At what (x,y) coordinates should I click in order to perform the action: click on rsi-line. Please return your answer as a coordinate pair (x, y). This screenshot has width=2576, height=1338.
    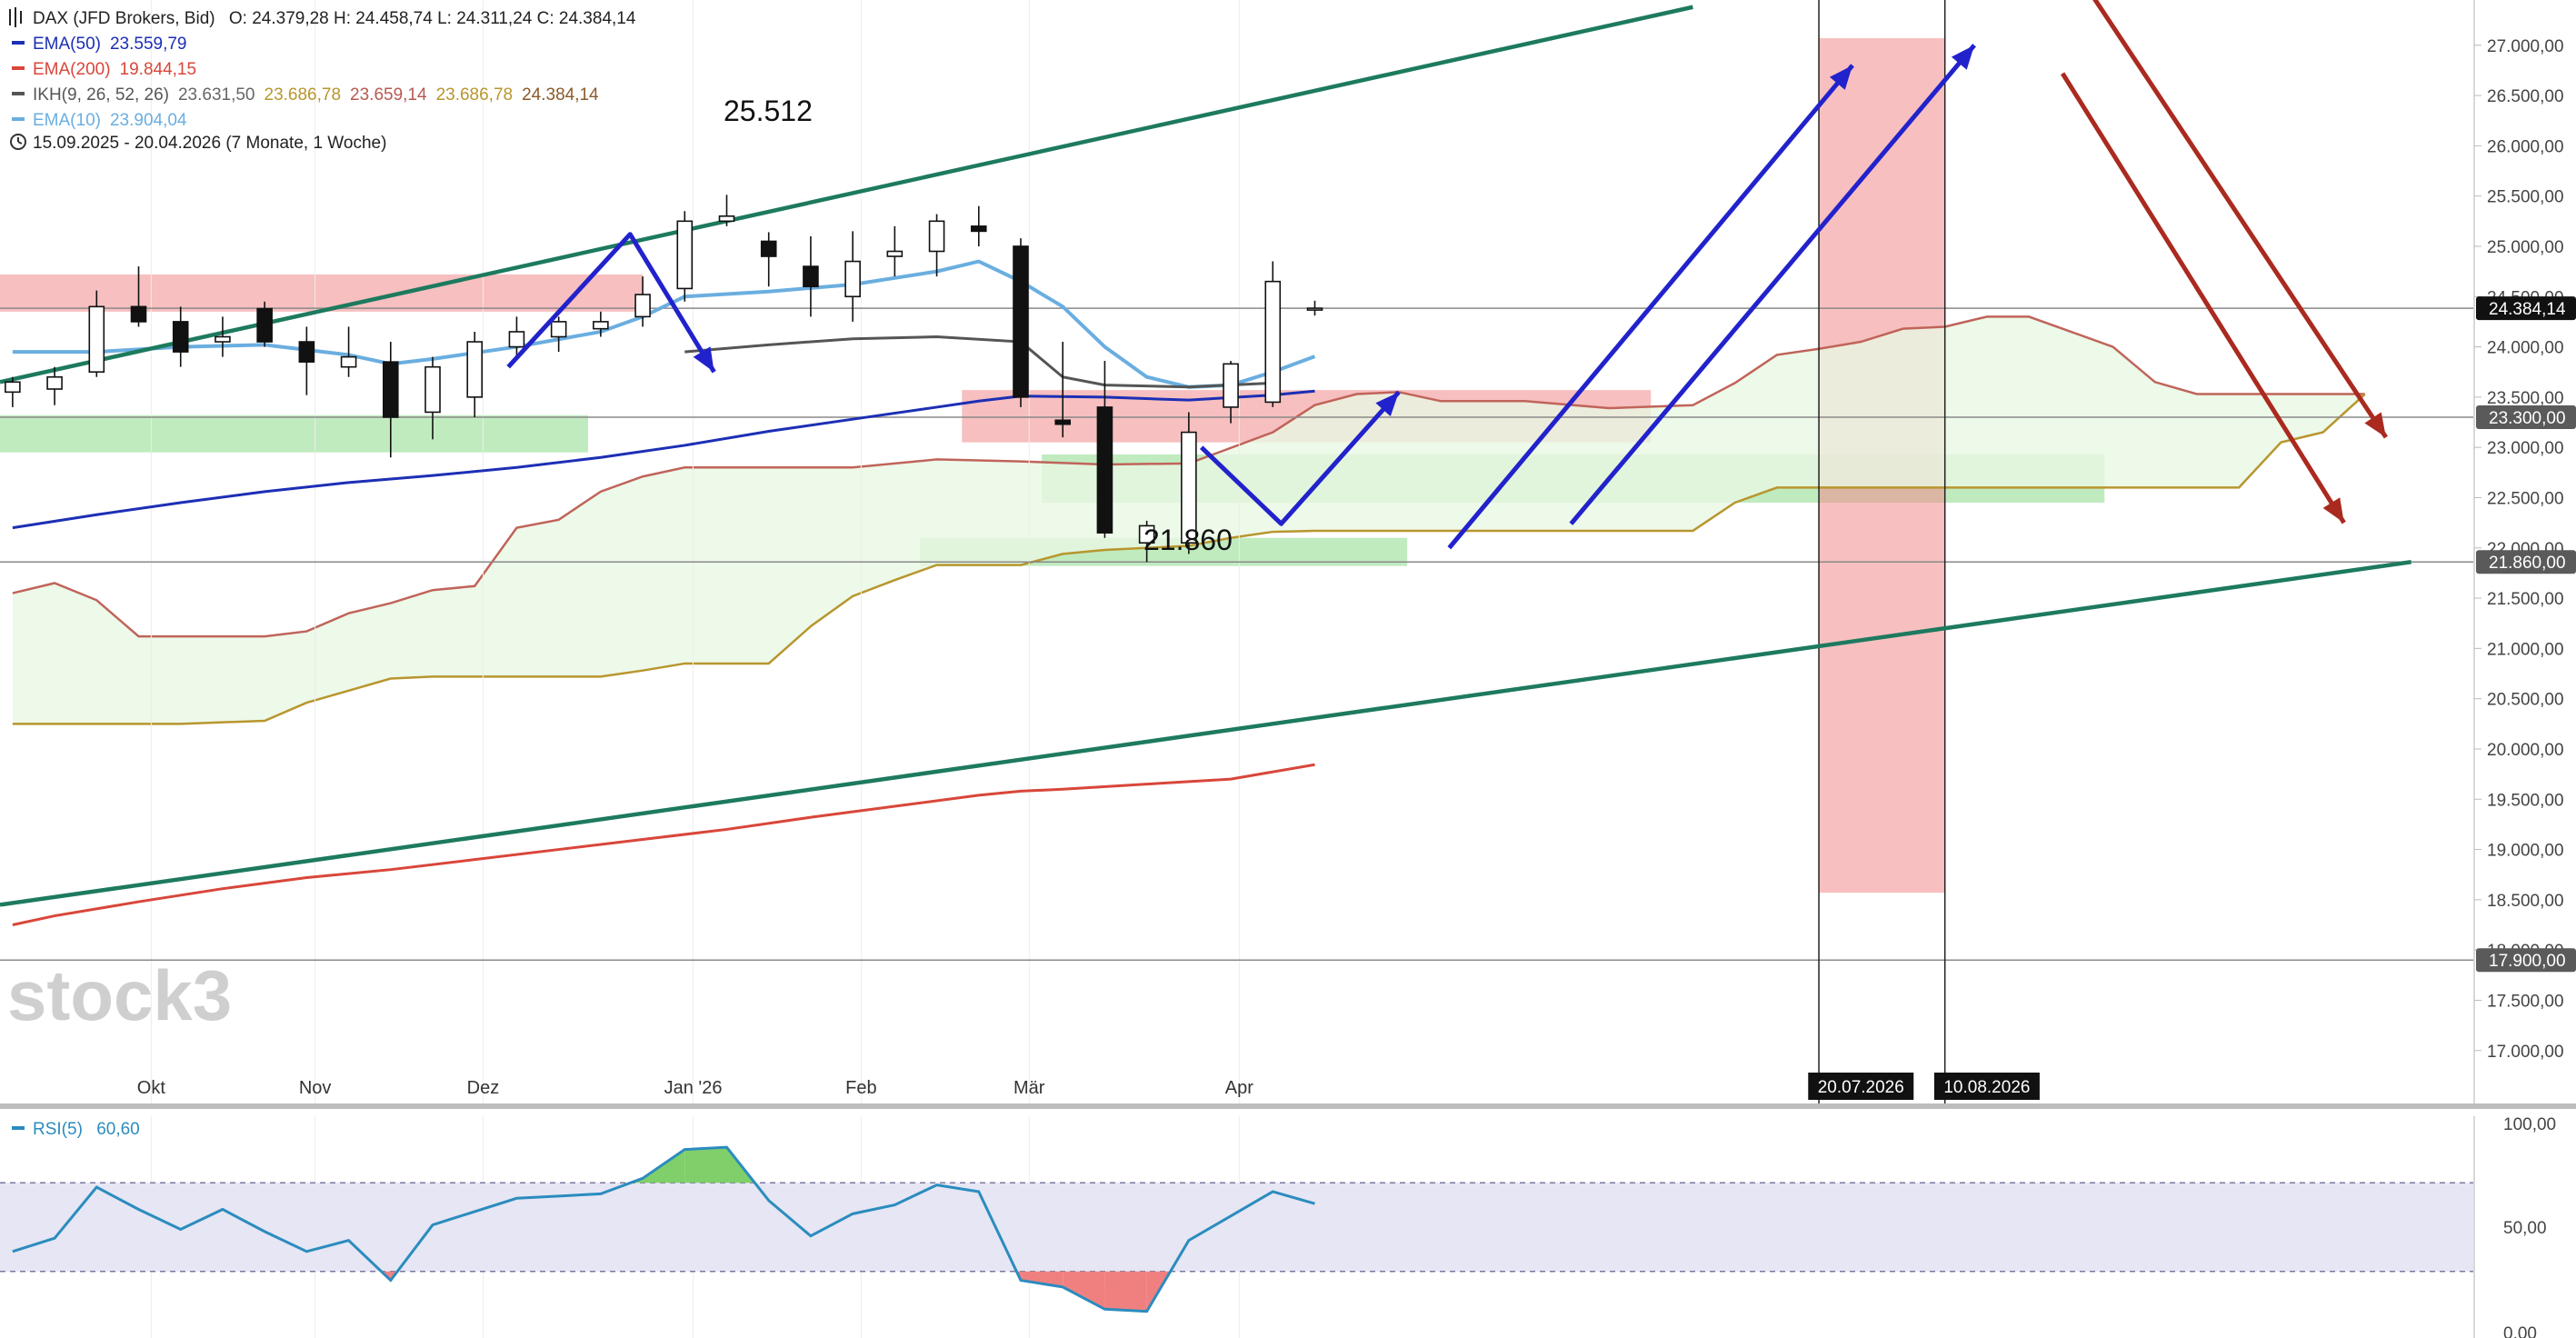
    Looking at the image, I should click on (663, 1229).